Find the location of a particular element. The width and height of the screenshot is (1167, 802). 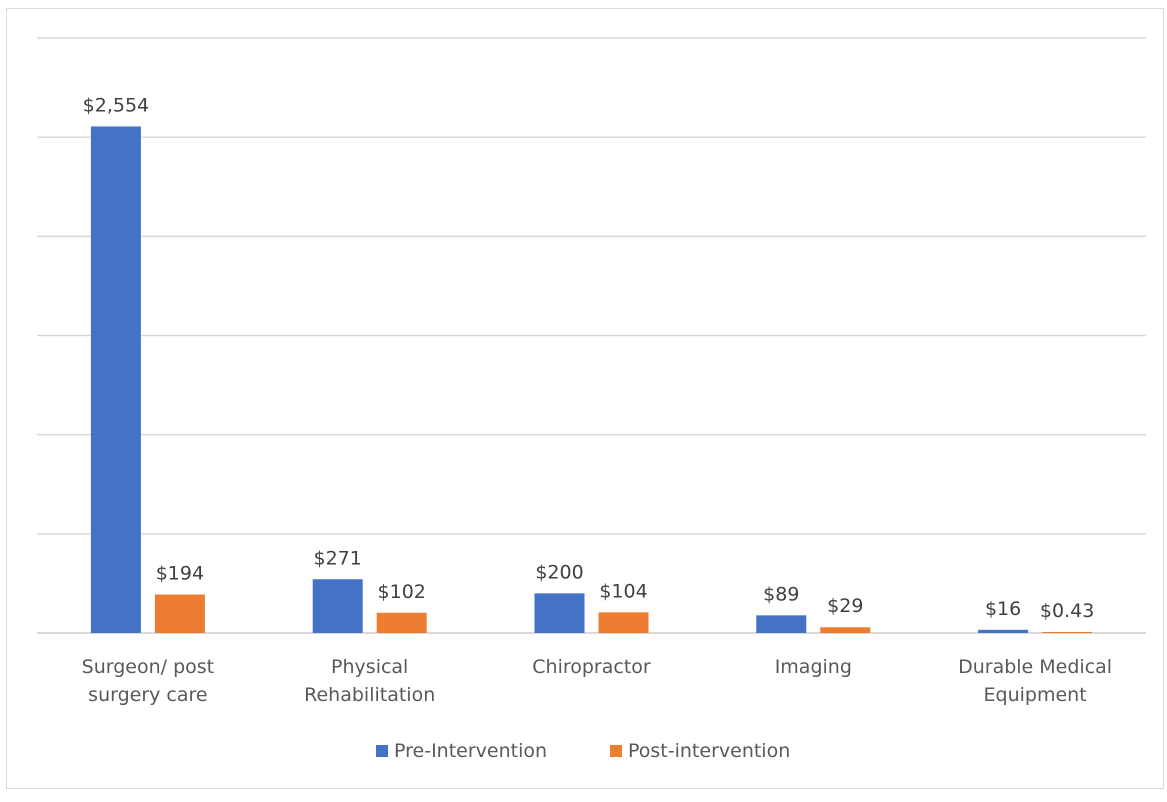

data-label: $194 is located at coordinates (180, 574).